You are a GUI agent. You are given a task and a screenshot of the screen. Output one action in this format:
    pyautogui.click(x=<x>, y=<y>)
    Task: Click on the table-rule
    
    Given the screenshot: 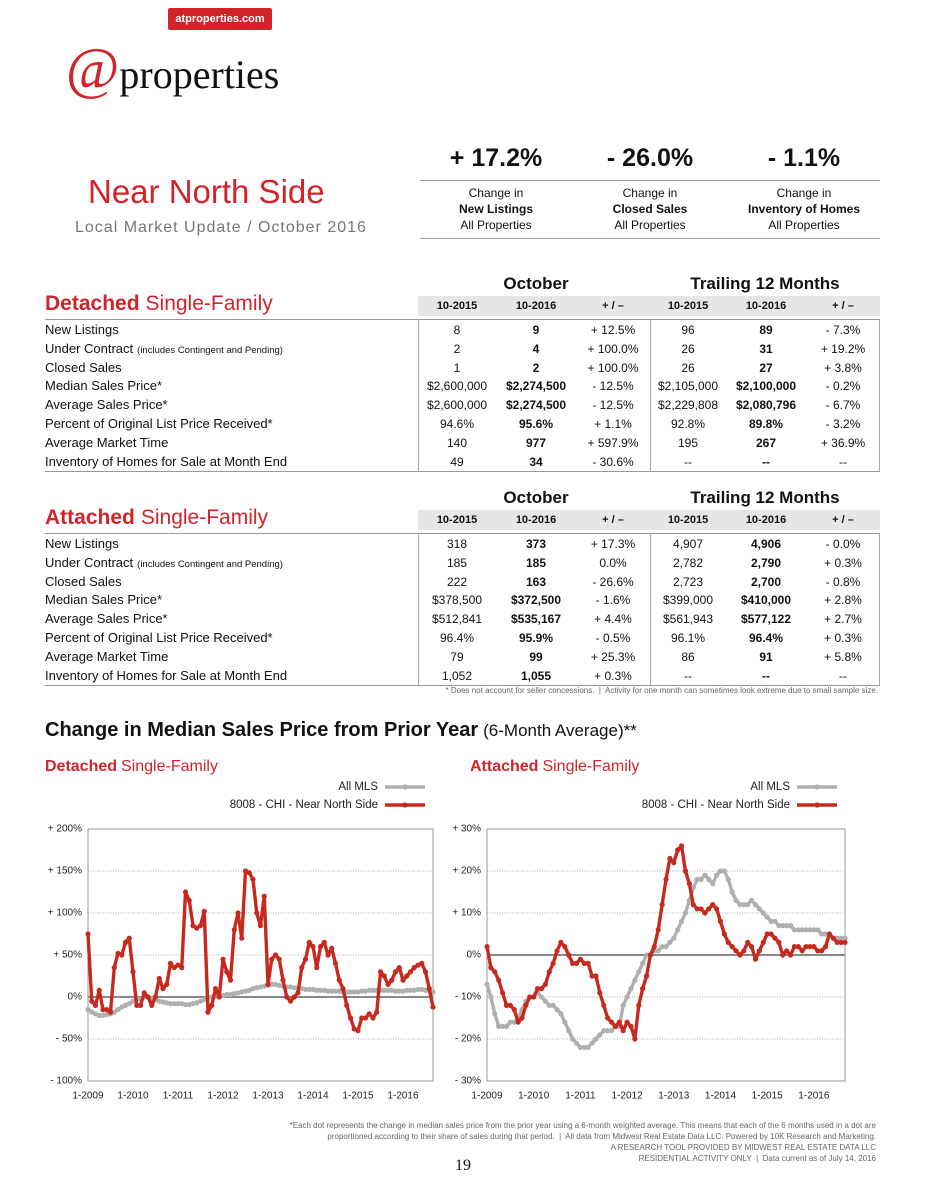 What is the action you would take?
    pyautogui.click(x=462, y=686)
    